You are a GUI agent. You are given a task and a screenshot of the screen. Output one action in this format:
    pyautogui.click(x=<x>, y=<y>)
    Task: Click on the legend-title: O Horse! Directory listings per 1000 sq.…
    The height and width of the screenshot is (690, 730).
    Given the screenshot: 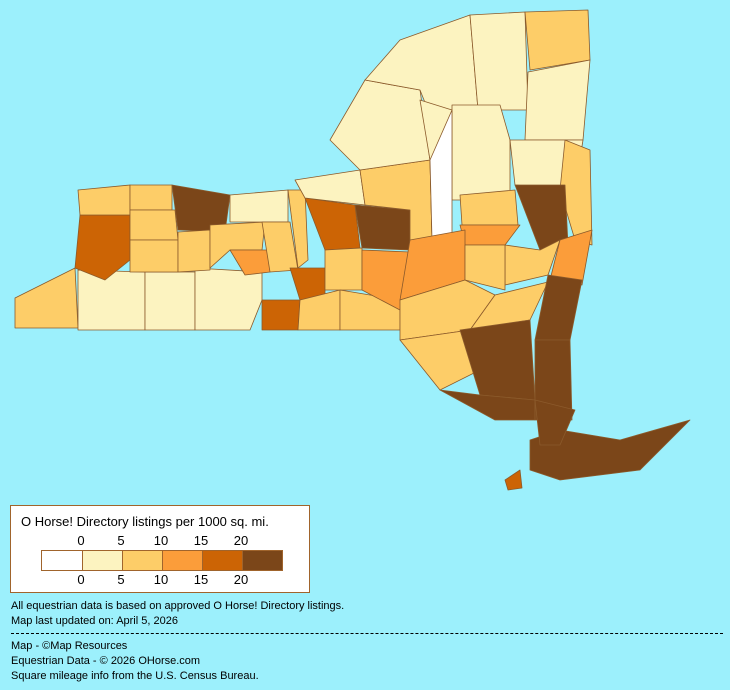 What is the action you would take?
    pyautogui.click(x=145, y=521)
    